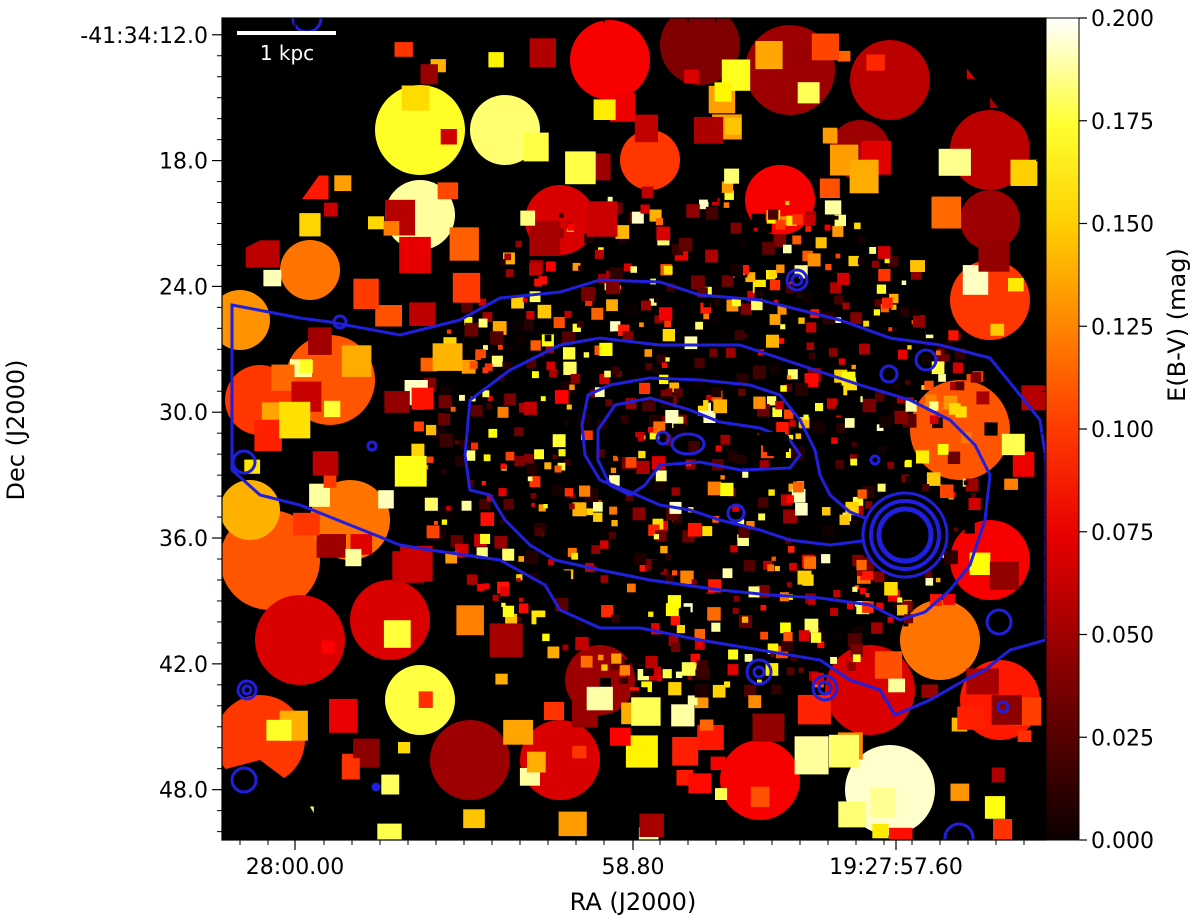 The image size is (1200, 922). Describe the element at coordinates (183, 539) in the screenshot. I see `y-tick-label: 36.0` at that location.